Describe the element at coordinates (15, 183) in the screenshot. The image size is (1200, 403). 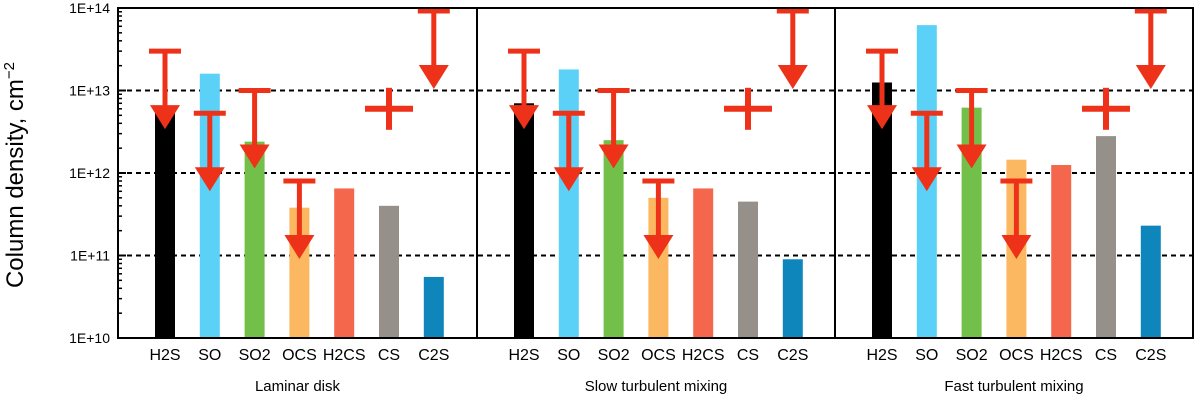
I see `y-axis-label-text: Column density, cm` at that location.